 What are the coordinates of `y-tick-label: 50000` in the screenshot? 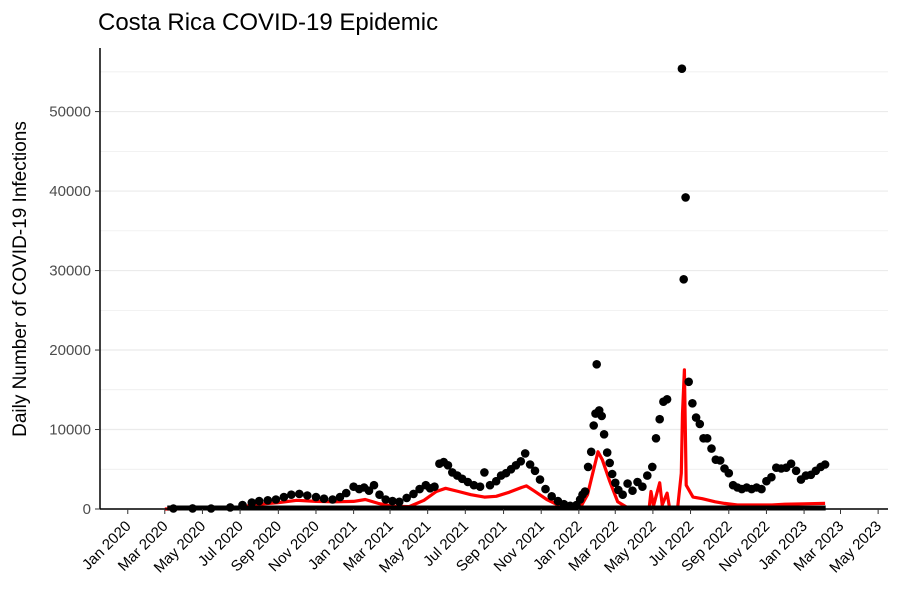 It's located at (70, 112).